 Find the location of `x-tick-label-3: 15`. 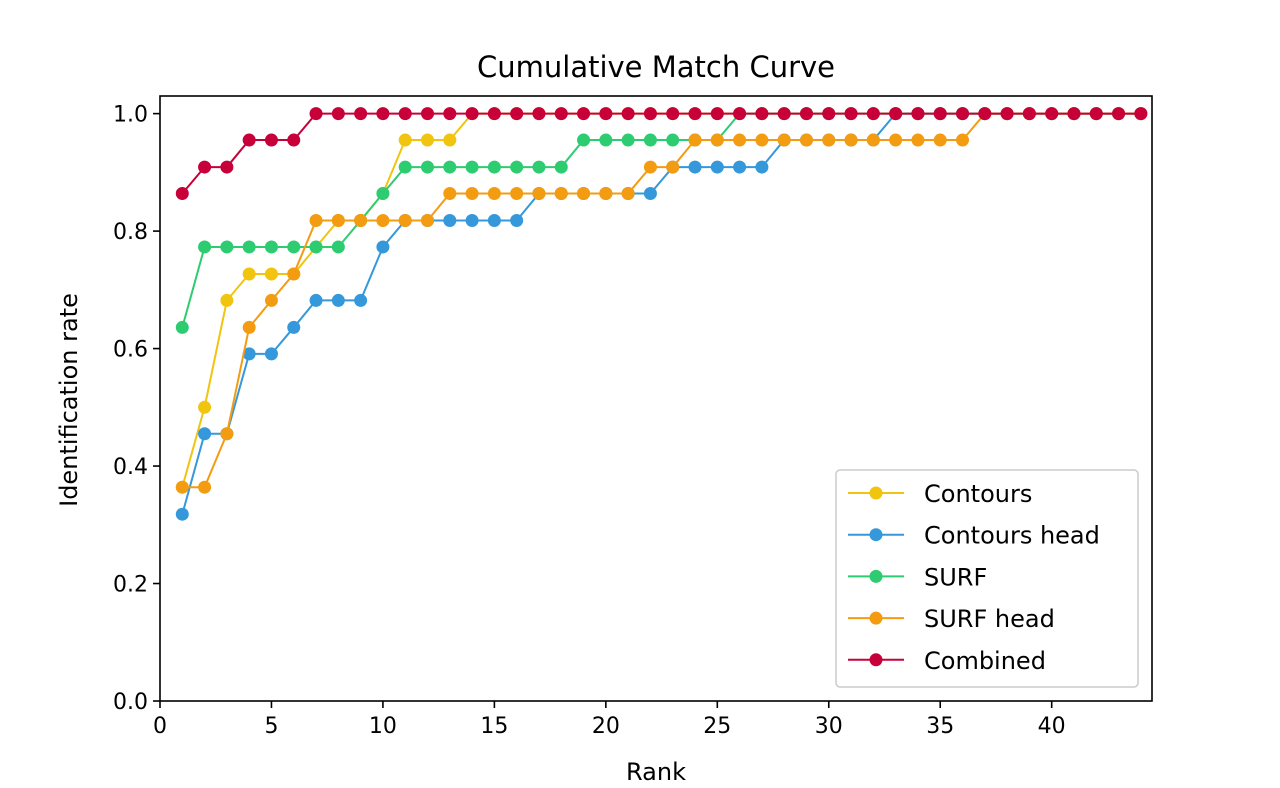

x-tick-label-3: 15 is located at coordinates (494, 726).